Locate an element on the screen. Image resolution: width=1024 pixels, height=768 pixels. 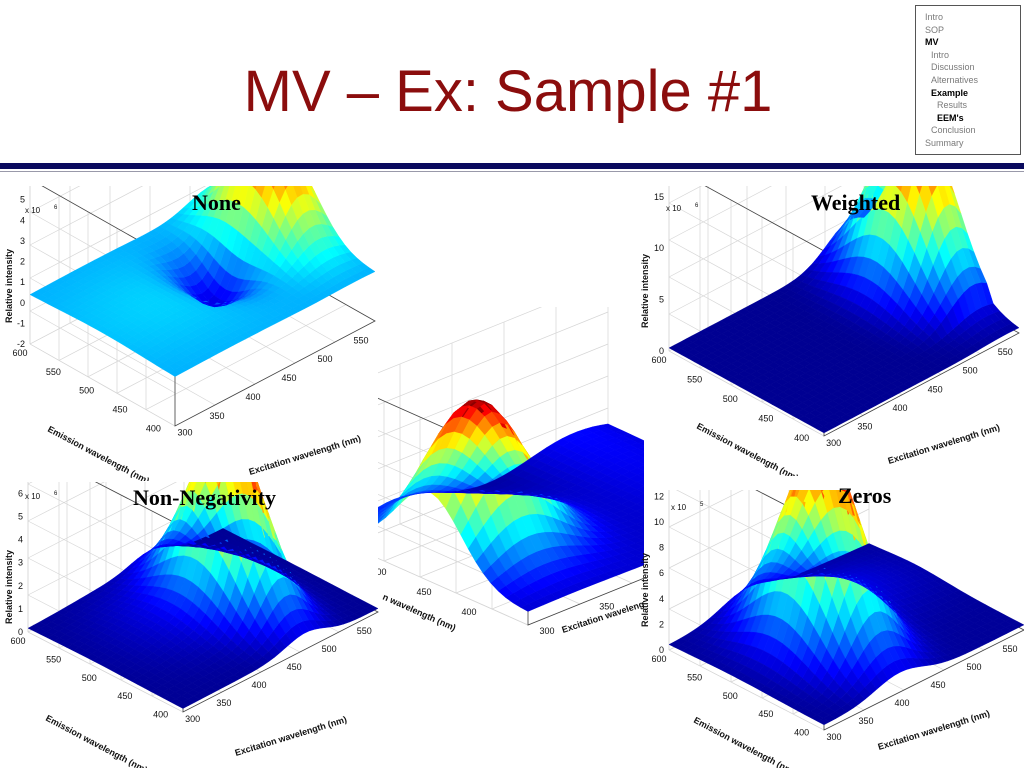
chart-weighted-label: Weighted is located at coordinates (856, 202).